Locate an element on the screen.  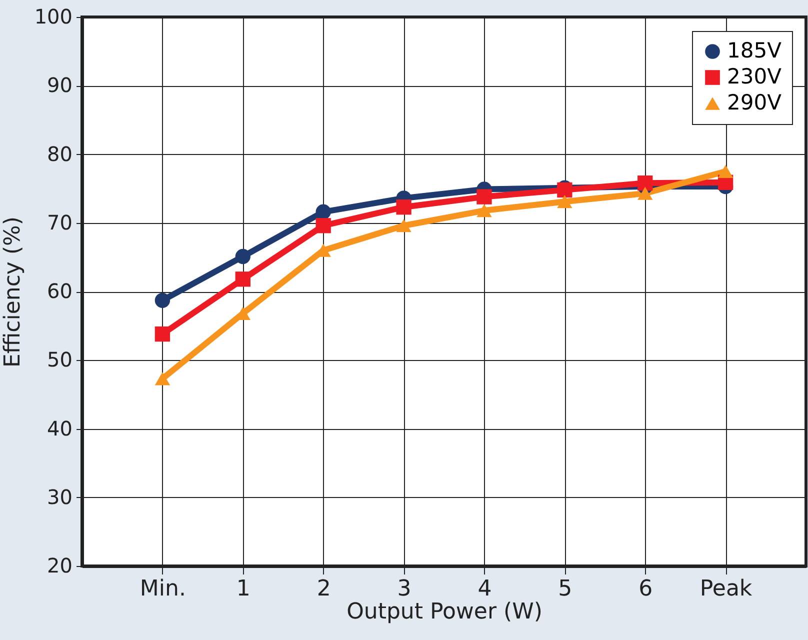
y-tick-label: 50 is located at coordinates (59, 360).